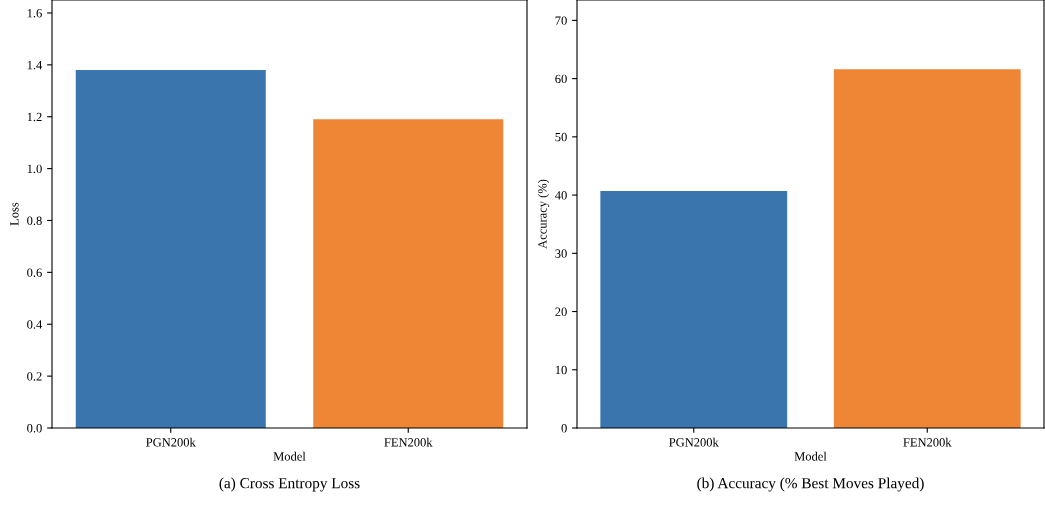 This screenshot has width=1045, height=505. What do you see at coordinates (810, 484) in the screenshot?
I see `text: (b) Accuracy (% Best Moves Played)` at bounding box center [810, 484].